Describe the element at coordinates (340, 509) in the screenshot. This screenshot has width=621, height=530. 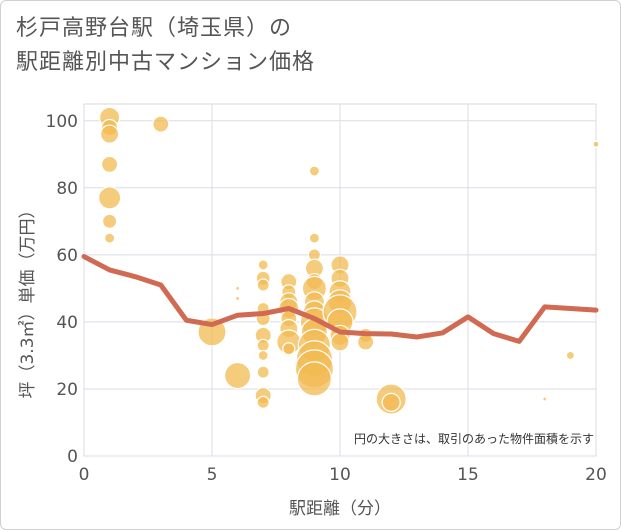
I see `x-axis-label: 駅距離（分）` at that location.